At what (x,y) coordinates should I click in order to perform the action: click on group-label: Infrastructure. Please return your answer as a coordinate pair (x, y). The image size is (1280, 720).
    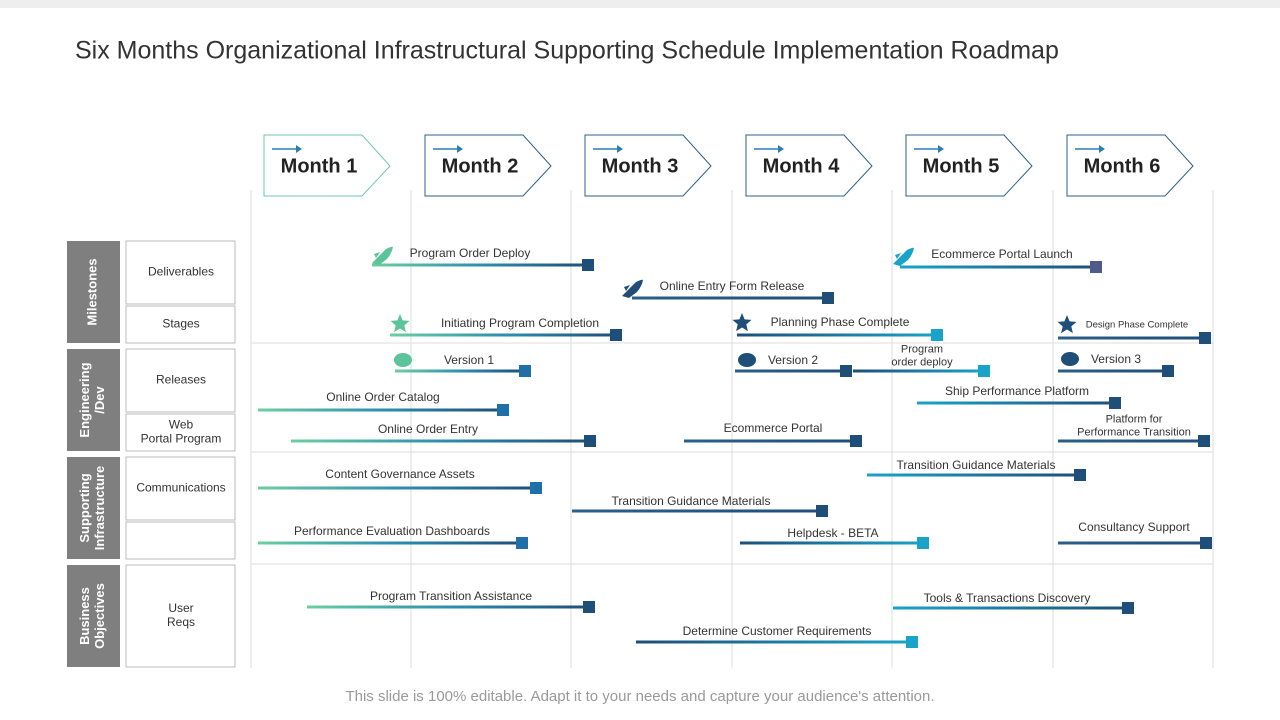
    Looking at the image, I should click on (99, 508).